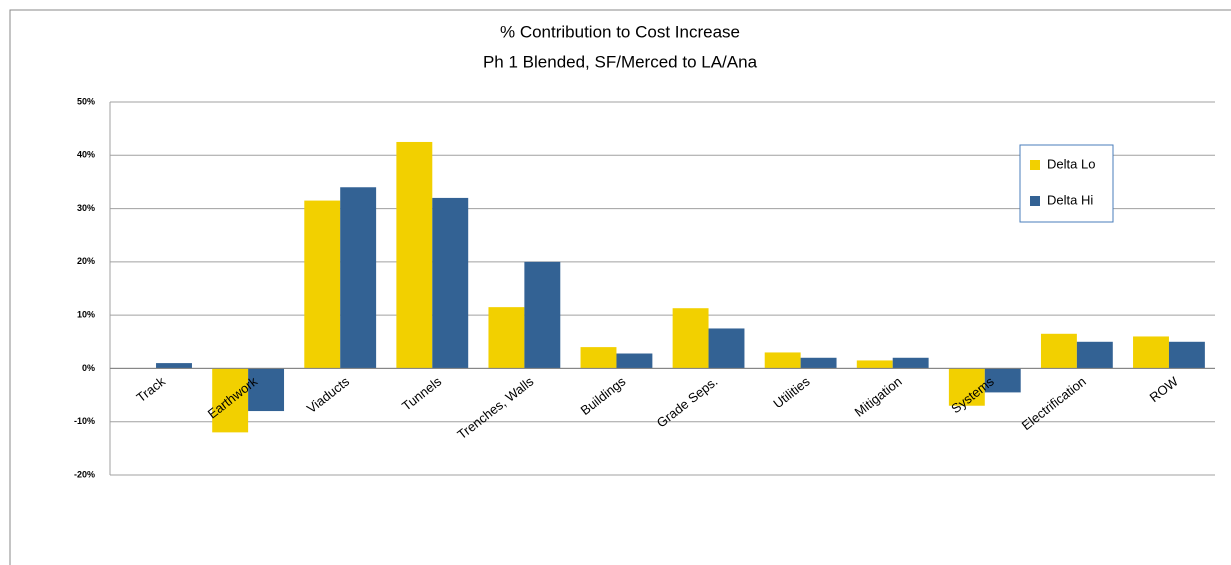  Describe the element at coordinates (328, 394) in the screenshot. I see `x-tick-label: Viaducts` at that location.